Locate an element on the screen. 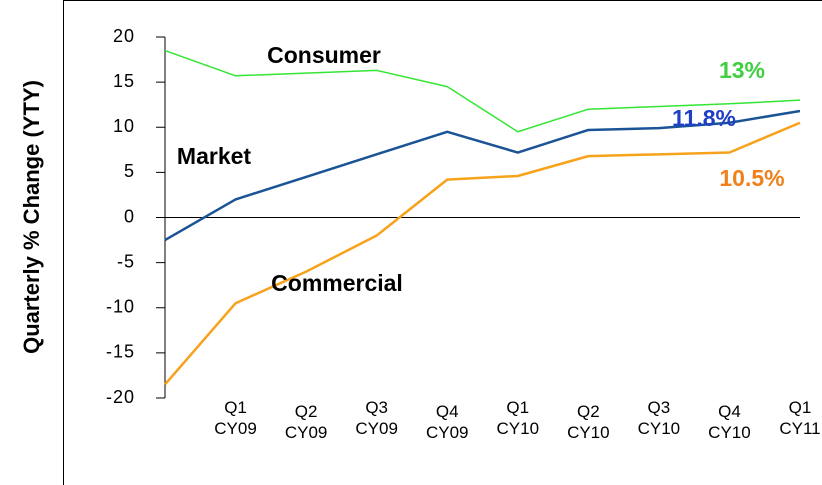 The width and height of the screenshot is (822, 485). y-tick-label: -15 is located at coordinates (120, 352).